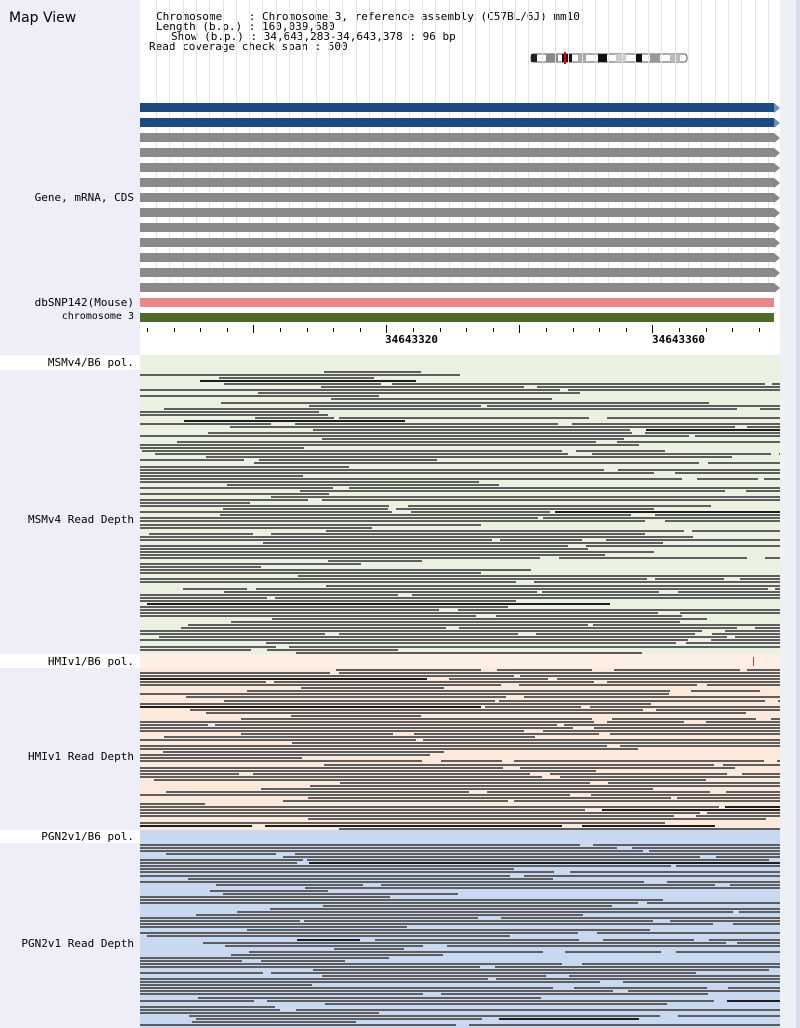 This screenshot has height=1028, width=800. Describe the element at coordinates (460, 935) in the screenshot. I see `pgn-read-depth-track` at that location.